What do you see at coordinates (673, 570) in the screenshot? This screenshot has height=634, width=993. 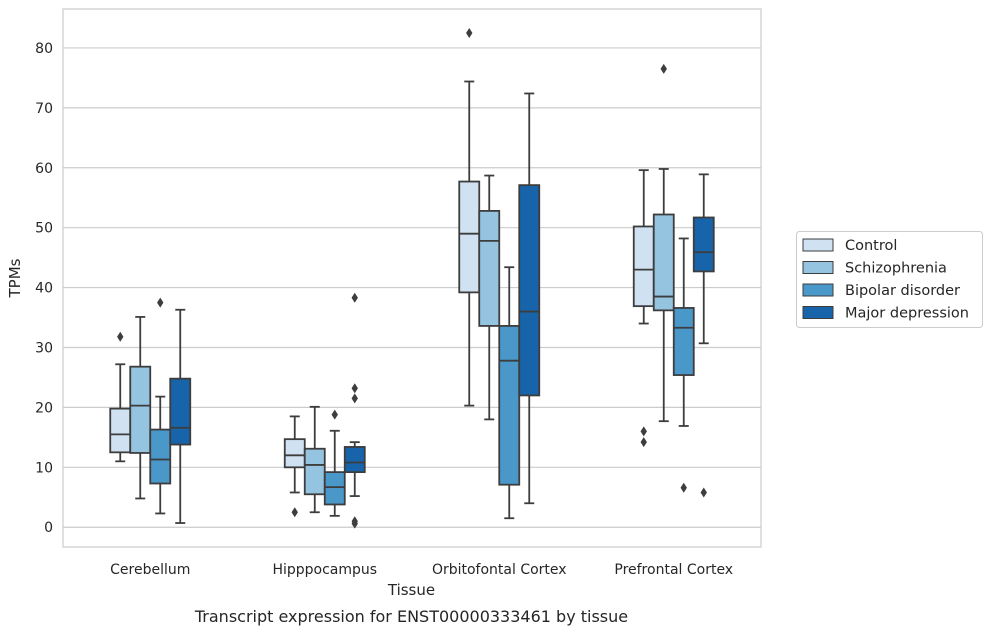 I see `x-tick-label: Prefrontal Cortex` at bounding box center [673, 570].